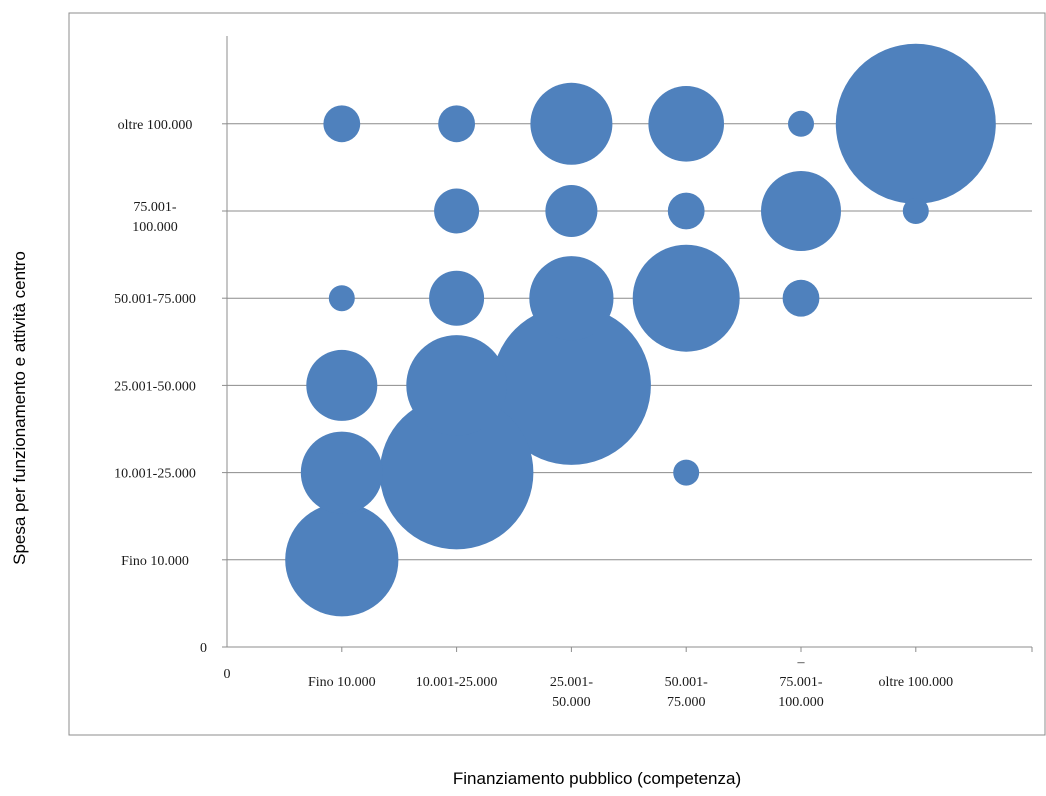  I want to click on y-tick-label: oltre 100.000, so click(155, 125).